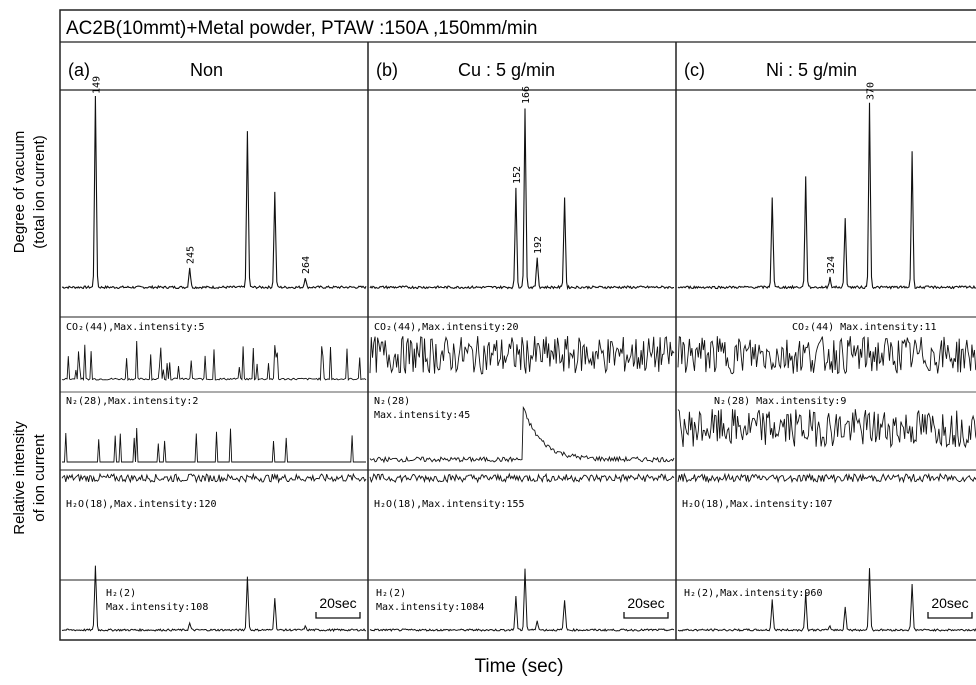 Image resolution: width=976 pixels, height=685 pixels. What do you see at coordinates (645, 603) in the screenshot?
I see `scale-bar-label-b: 20sec` at bounding box center [645, 603].